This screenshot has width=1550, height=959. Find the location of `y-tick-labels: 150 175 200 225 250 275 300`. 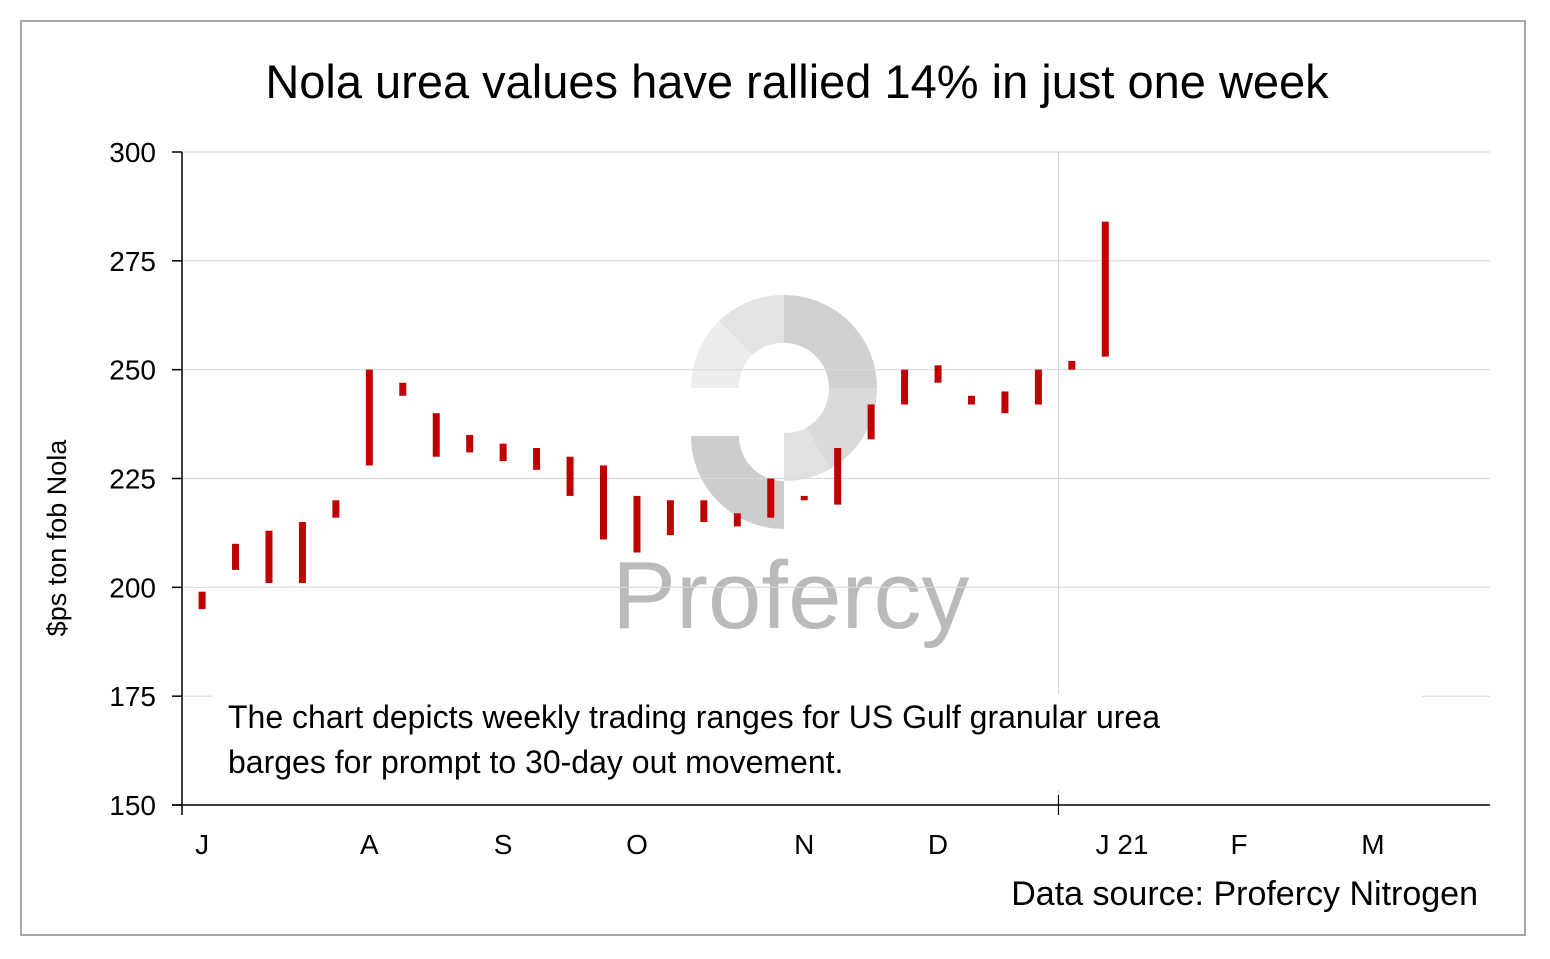

y-tick-labels: 150 175 200 225 250 275 300 is located at coordinates (132, 479).